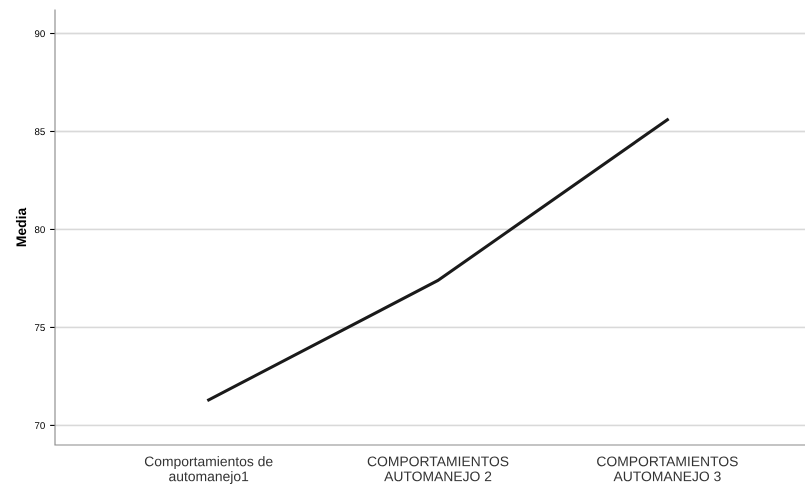 The width and height of the screenshot is (805, 485). Describe the element at coordinates (667, 469) in the screenshot. I see `x-tick-label: COMPORTAMIENTOS AUTOMANEJO 3` at that location.